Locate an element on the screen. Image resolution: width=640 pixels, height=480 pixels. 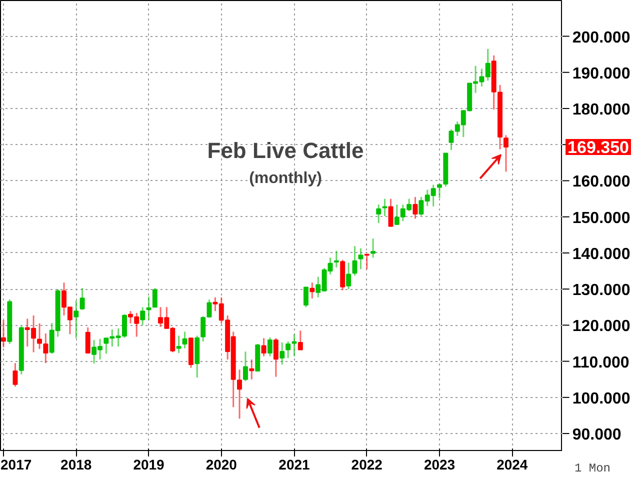
x-tick-label: 2024 is located at coordinates (512, 464).